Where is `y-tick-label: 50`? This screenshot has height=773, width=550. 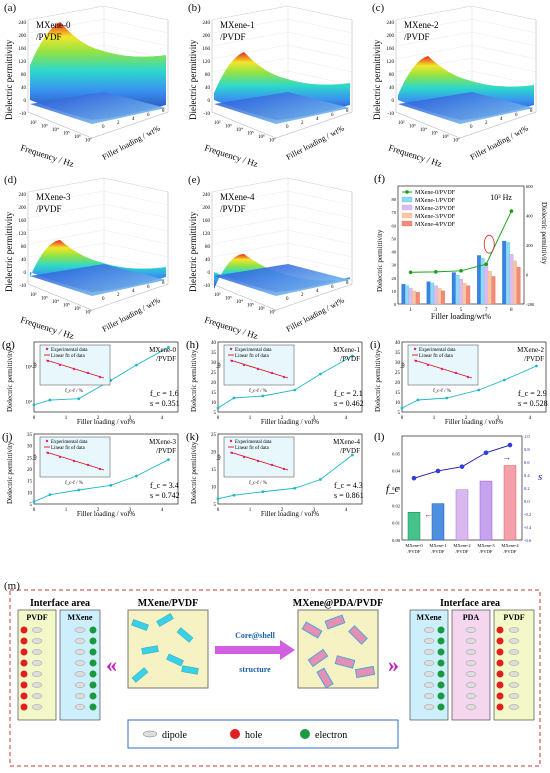
y-tick-label: 50 is located at coordinates (394, 238).